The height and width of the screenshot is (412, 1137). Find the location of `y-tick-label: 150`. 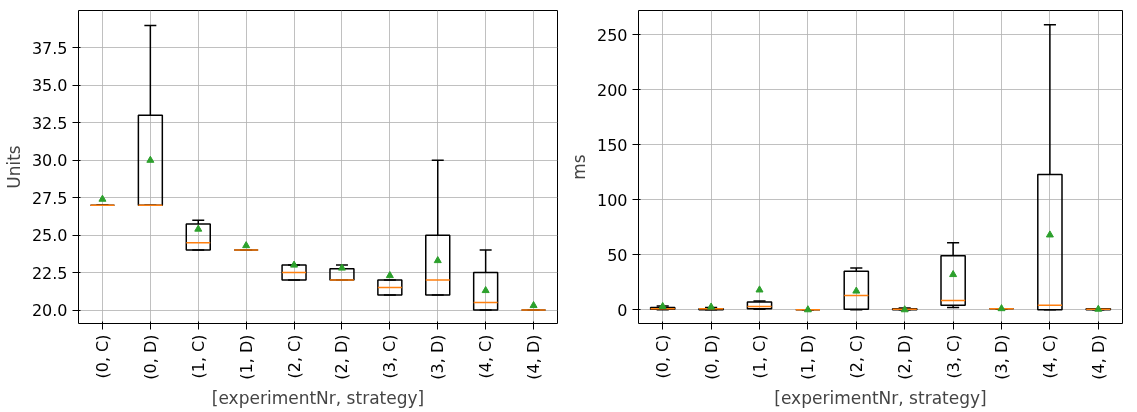

y-tick-label: 150 is located at coordinates (612, 145).